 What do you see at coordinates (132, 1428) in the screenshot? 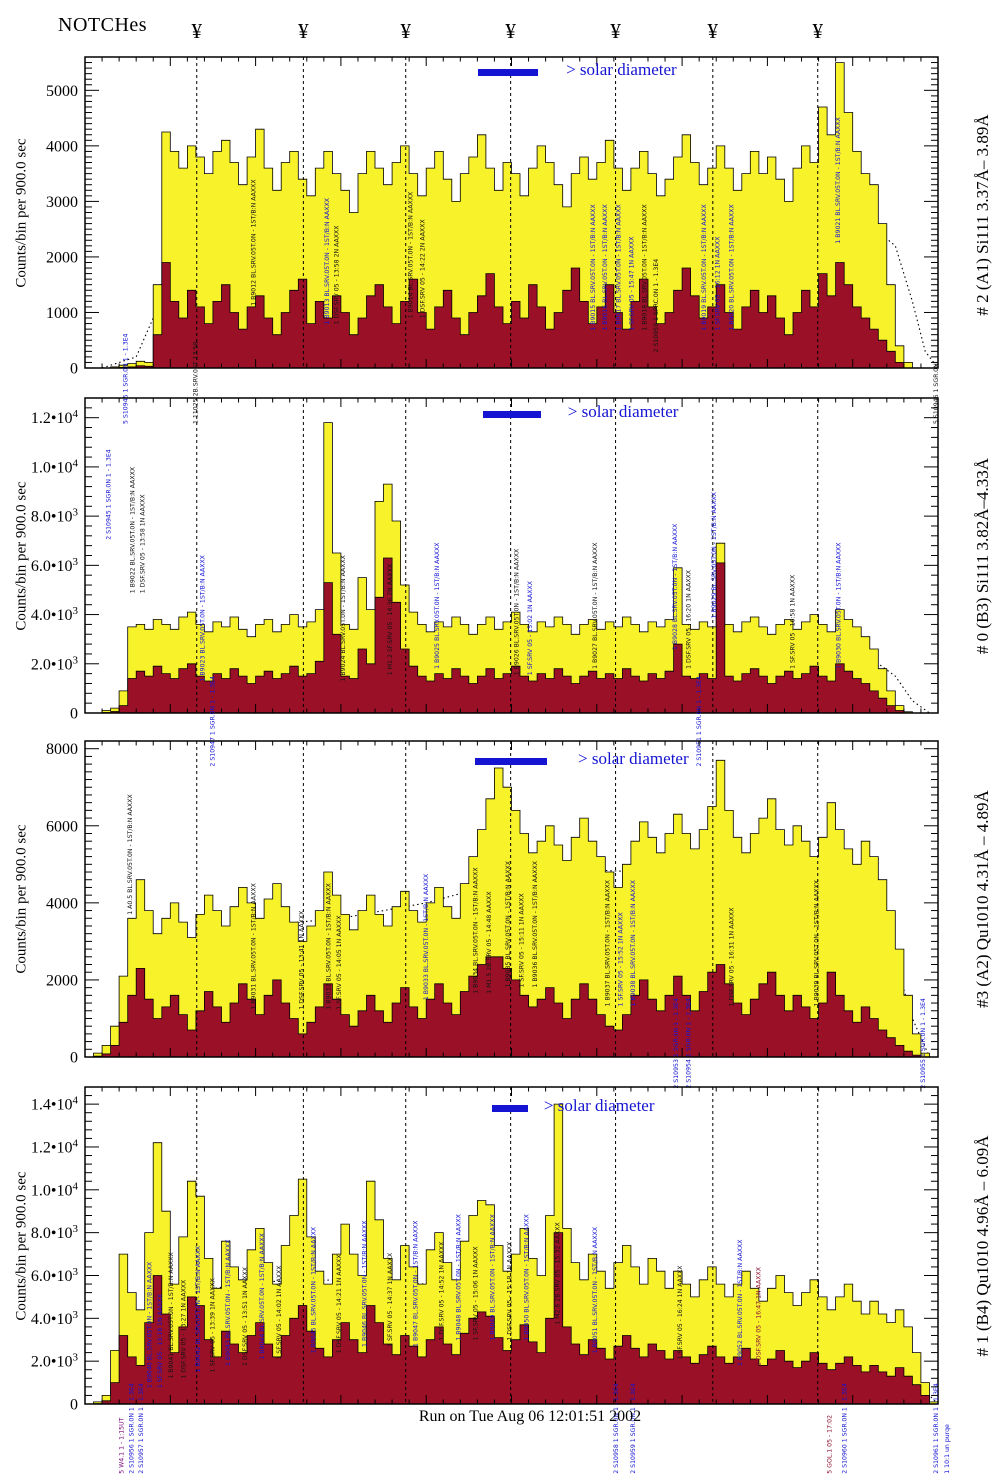
I see `event-annotation: 2 S10956 1 SGR.0N 1 - 1.3E4` at bounding box center [132, 1428].